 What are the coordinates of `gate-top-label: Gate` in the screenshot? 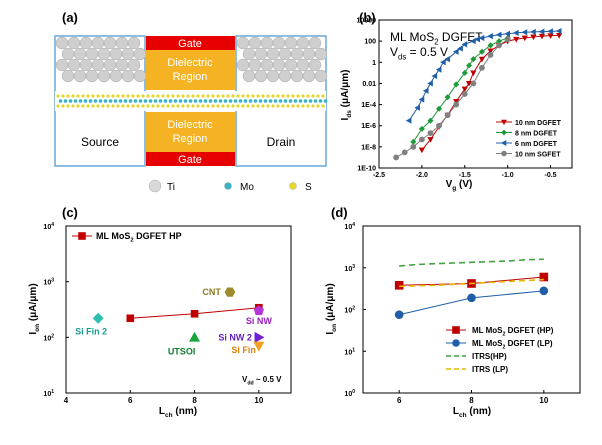 It's located at (190, 44).